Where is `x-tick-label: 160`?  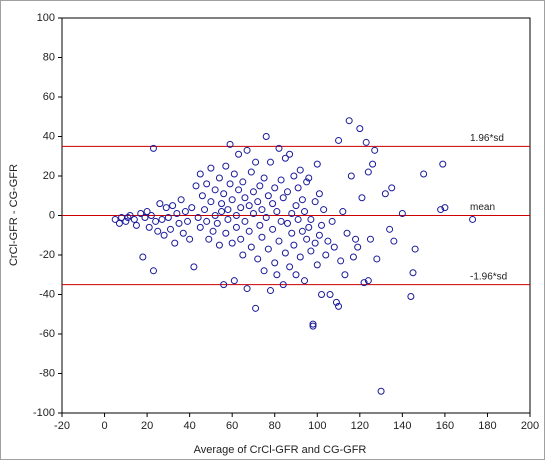 x-tick-label: 160 is located at coordinates (445, 426).